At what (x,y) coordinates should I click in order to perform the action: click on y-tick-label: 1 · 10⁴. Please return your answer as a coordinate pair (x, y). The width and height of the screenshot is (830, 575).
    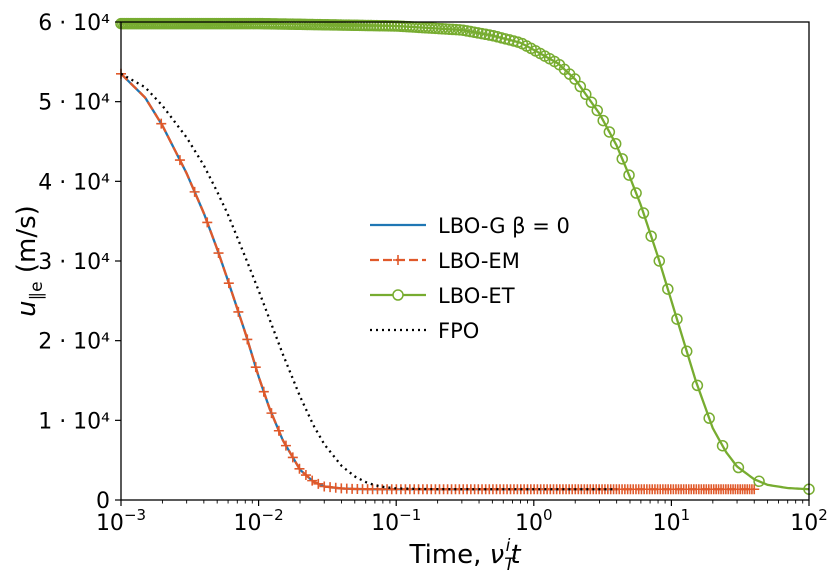
    Looking at the image, I should click on (74, 421).